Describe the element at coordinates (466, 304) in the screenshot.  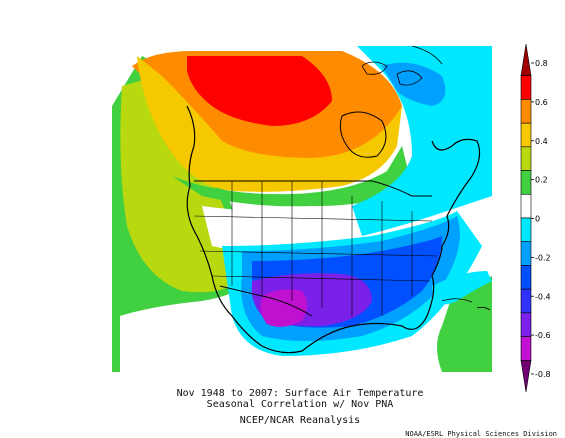
I see `caribbean-islands` at that location.